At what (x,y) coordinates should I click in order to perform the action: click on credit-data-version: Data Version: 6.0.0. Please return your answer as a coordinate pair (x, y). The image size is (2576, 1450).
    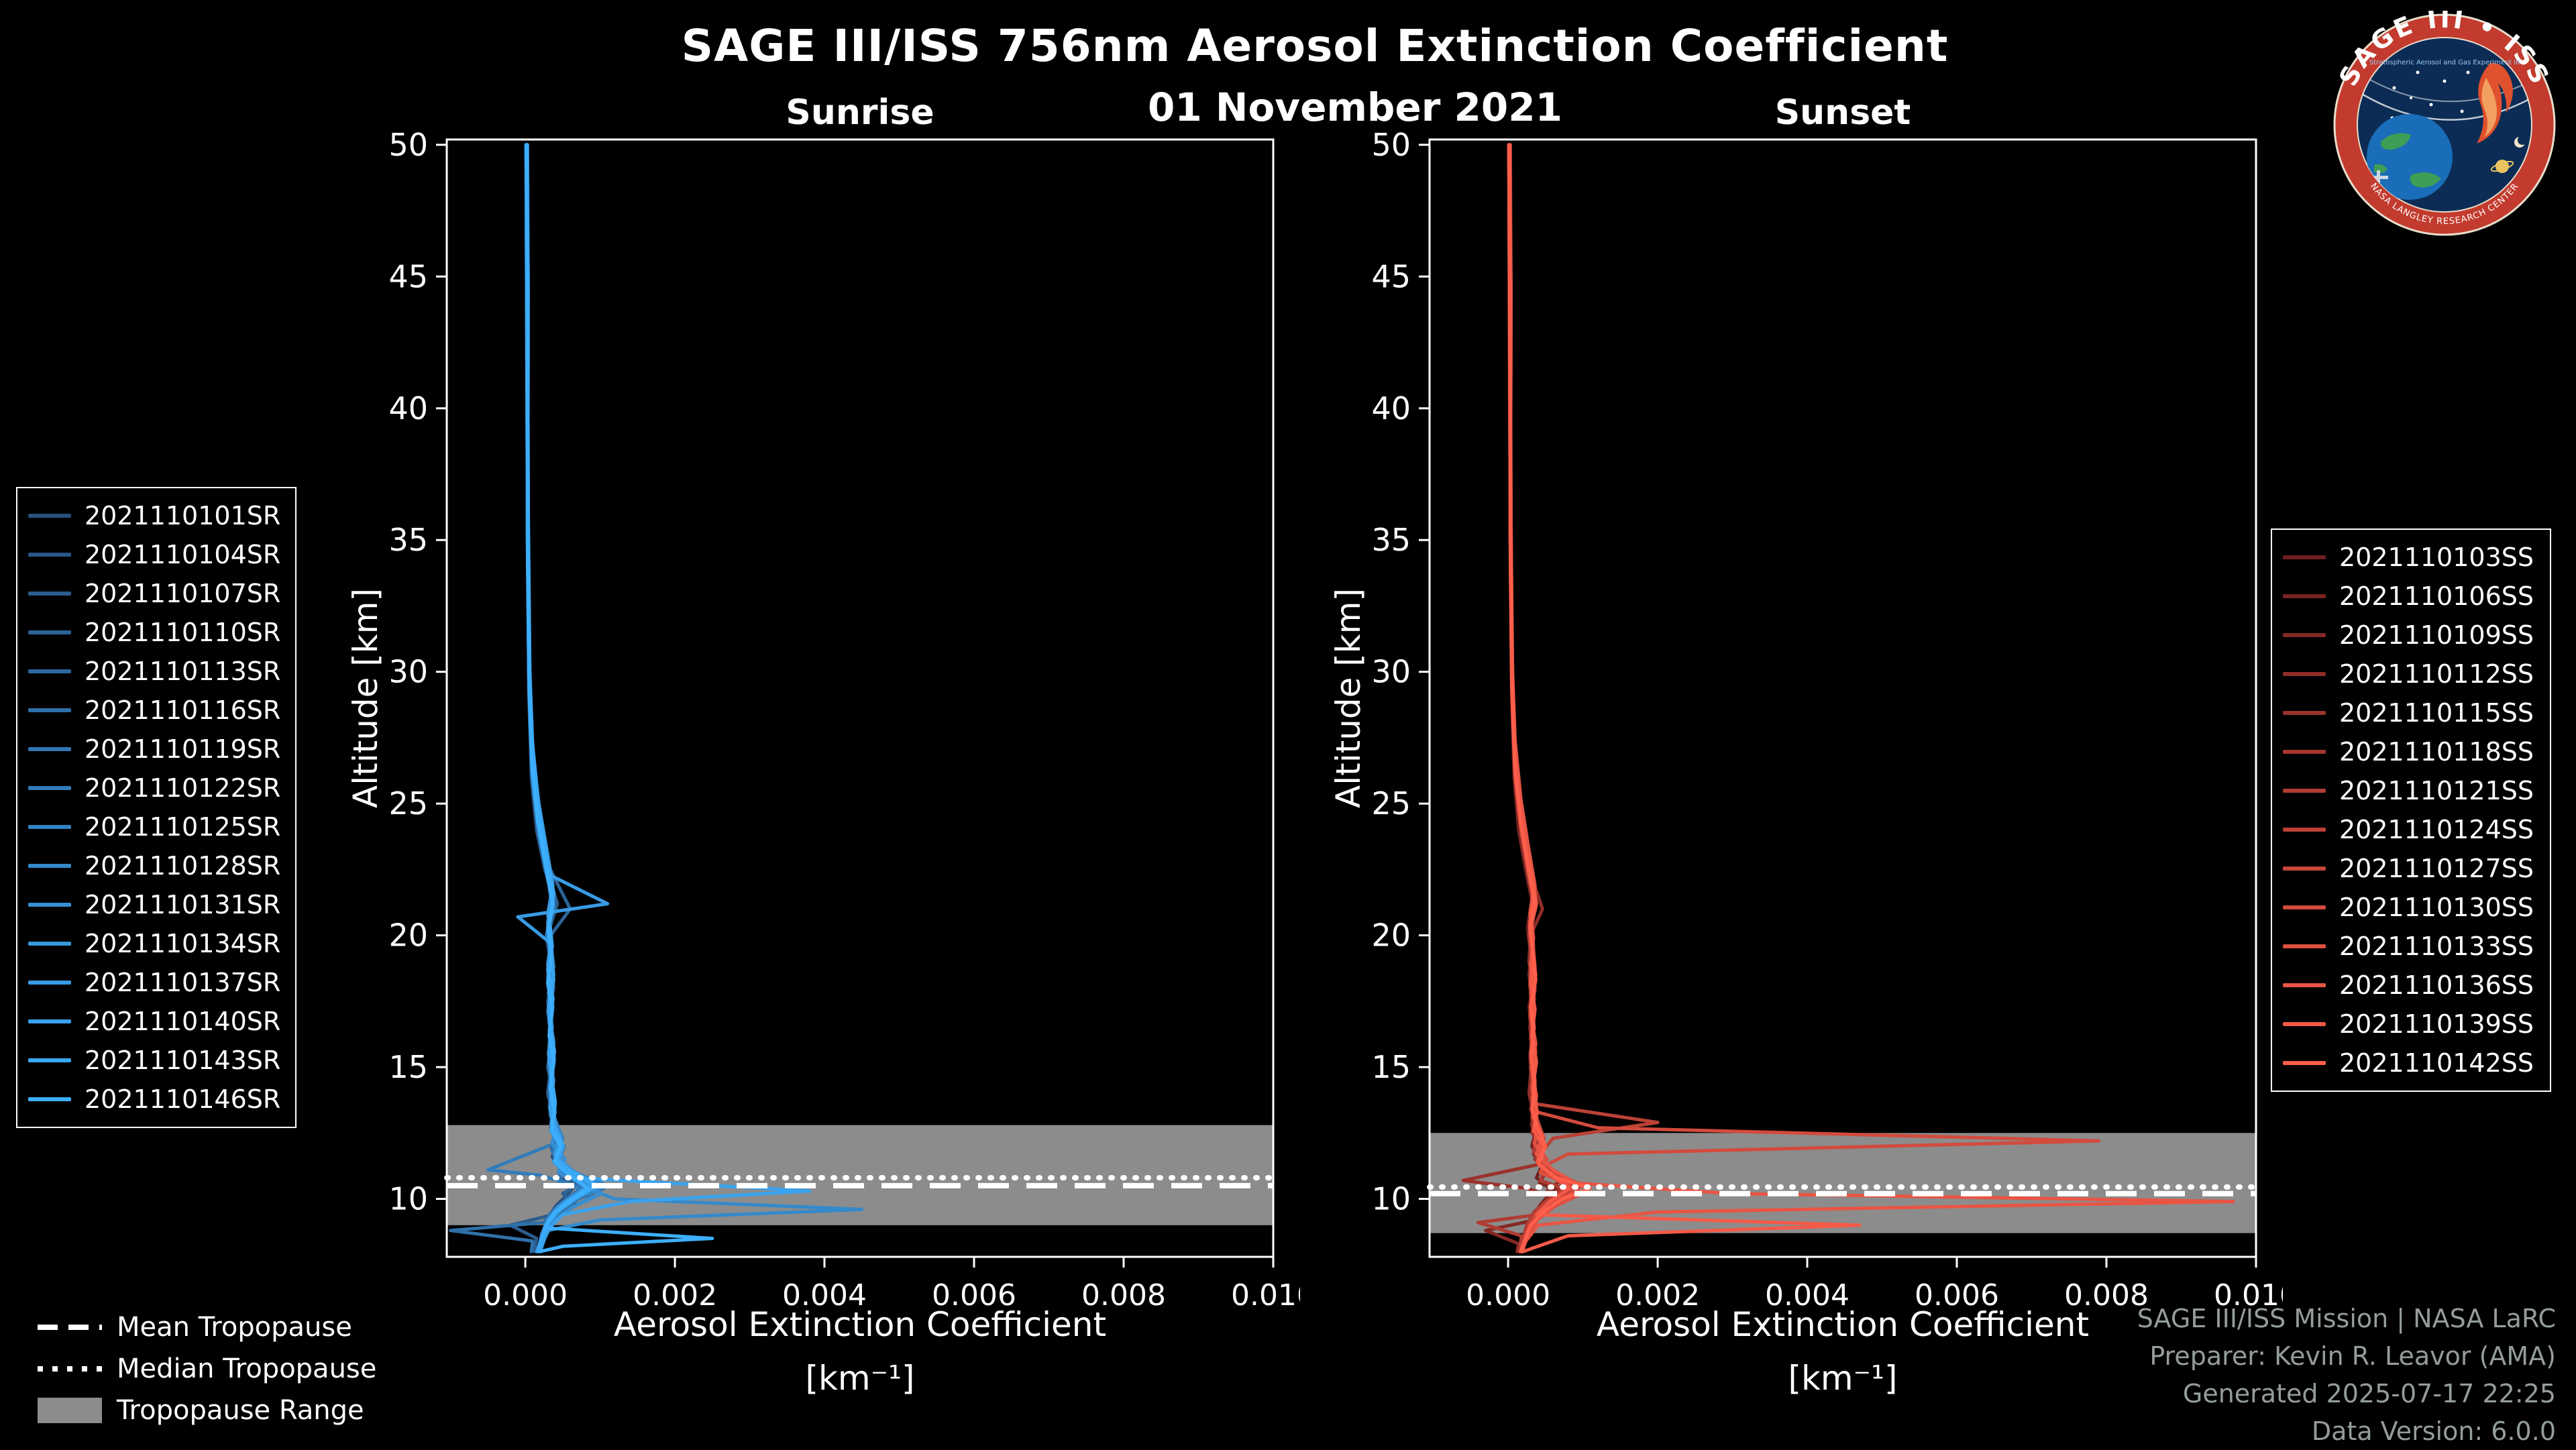
    Looking at the image, I should click on (2433, 1431).